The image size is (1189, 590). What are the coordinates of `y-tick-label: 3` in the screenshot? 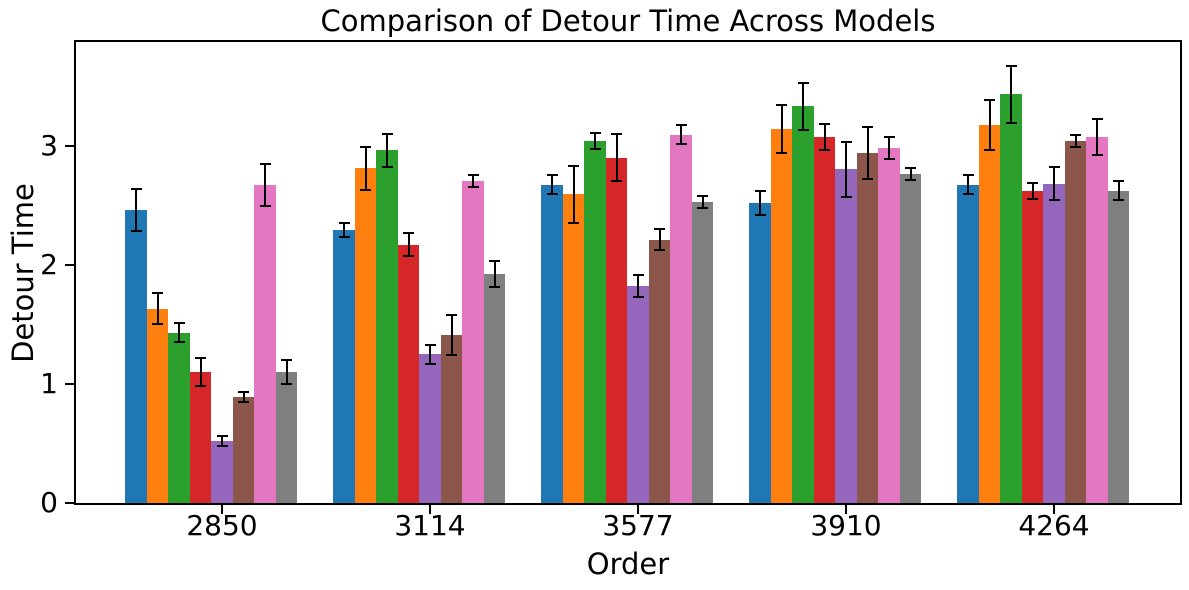 It's located at (49, 145).